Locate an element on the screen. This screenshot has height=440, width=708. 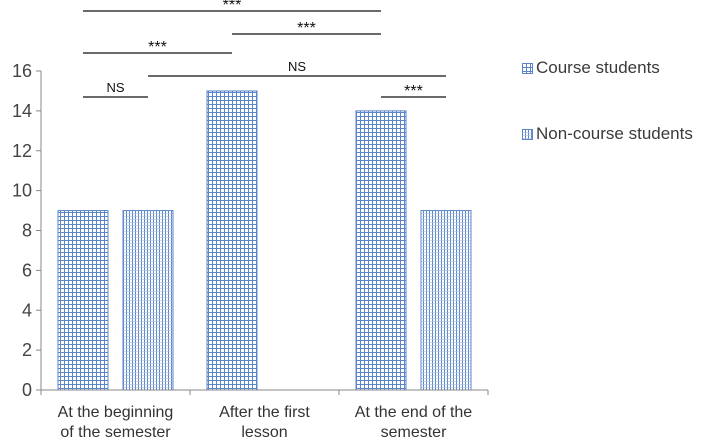
y-tick-labels: 0 2 4 6 8 10 12 14 16 is located at coordinates (22, 230).